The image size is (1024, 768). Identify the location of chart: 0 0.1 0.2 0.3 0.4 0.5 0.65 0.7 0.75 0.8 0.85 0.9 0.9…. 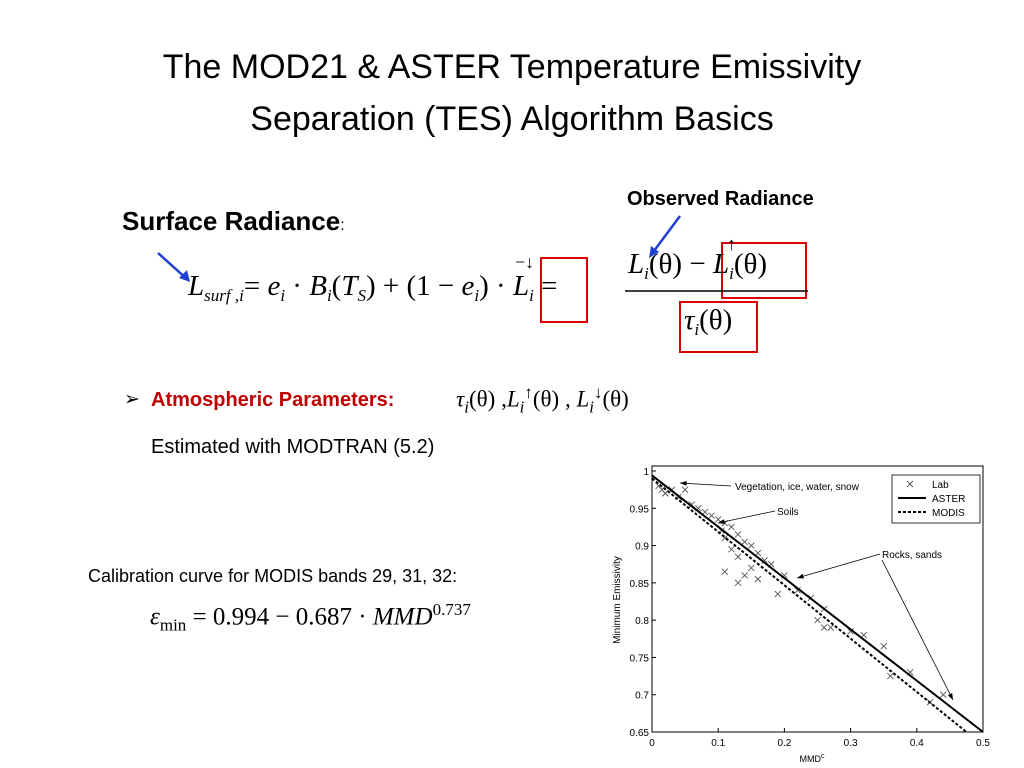
(801, 614).